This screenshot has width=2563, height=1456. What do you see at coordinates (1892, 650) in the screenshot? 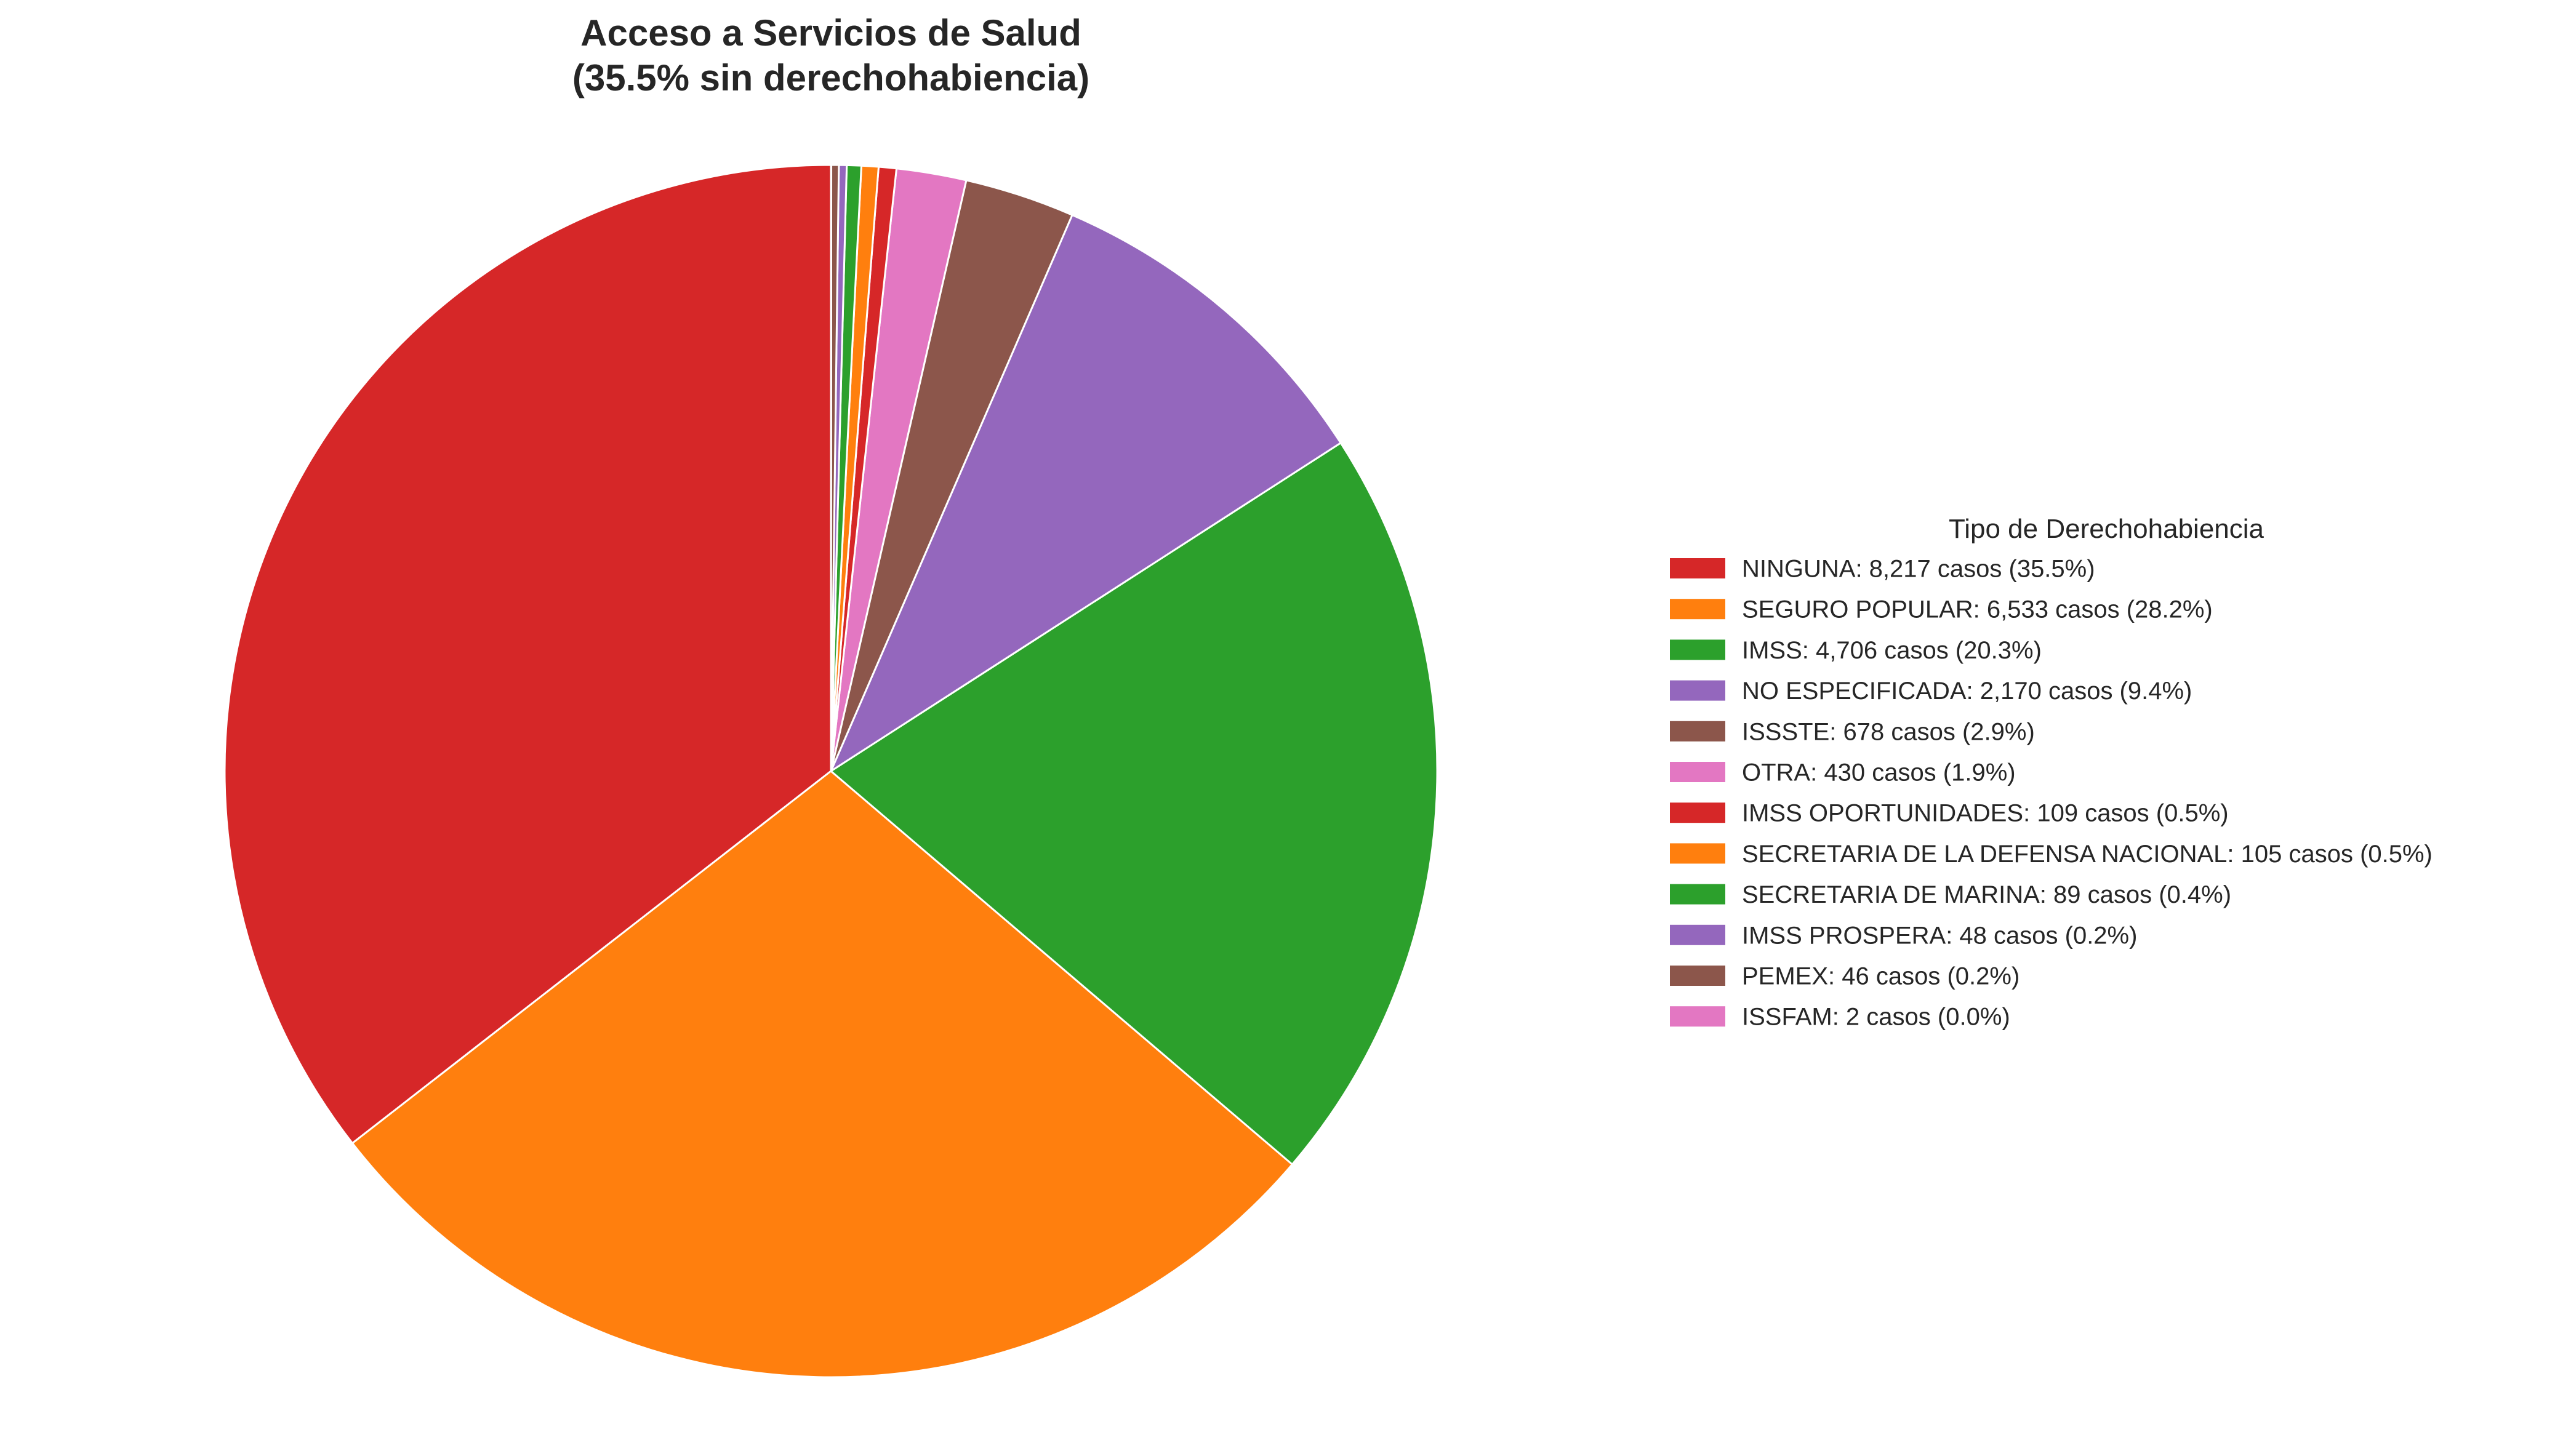
I see `legend-label: IMSS: 4,706 casos (20.3%)` at bounding box center [1892, 650].